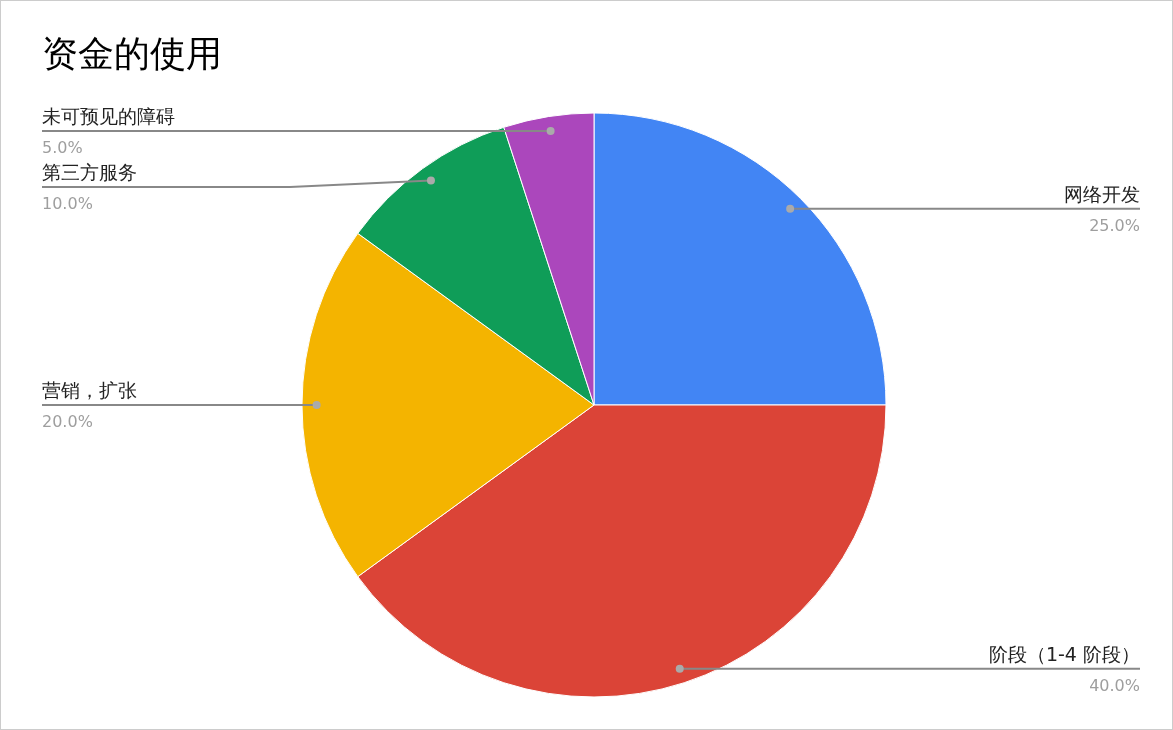 This screenshot has height=730, width=1173. What do you see at coordinates (1114, 225) in the screenshot?
I see `data-label: 25.0%` at bounding box center [1114, 225].